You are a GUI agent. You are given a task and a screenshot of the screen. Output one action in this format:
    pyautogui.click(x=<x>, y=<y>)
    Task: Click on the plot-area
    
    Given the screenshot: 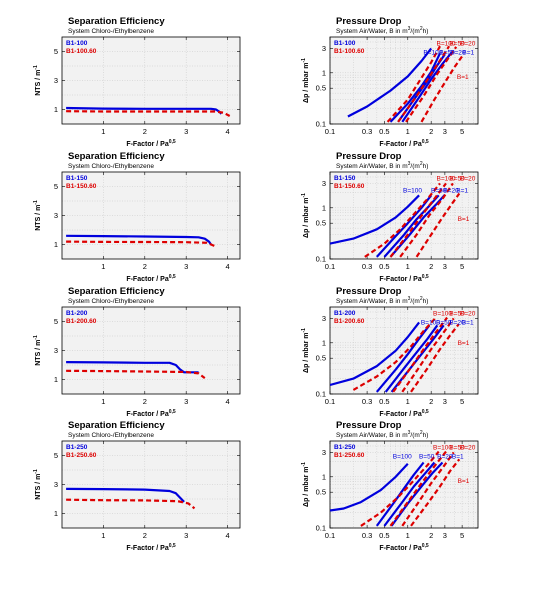 What is the action you would take?
    pyautogui.click(x=404, y=484)
    